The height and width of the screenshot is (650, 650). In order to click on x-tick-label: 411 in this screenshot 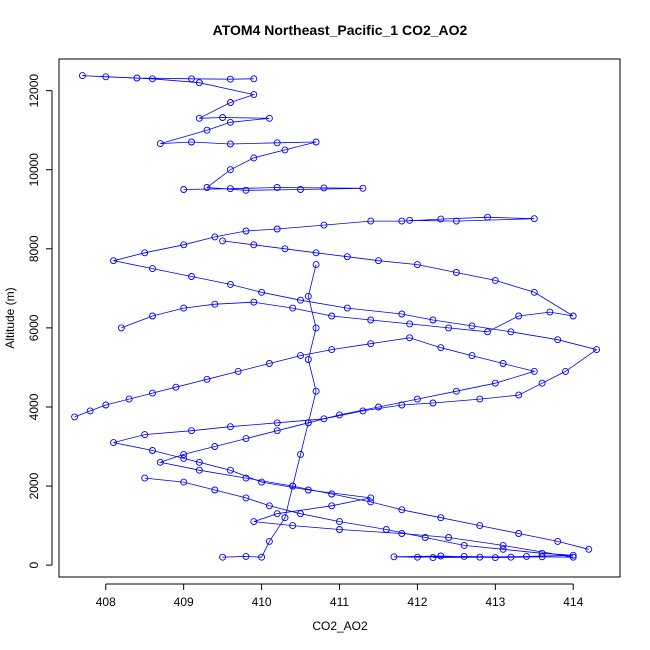, I will do `click(339, 602)`.